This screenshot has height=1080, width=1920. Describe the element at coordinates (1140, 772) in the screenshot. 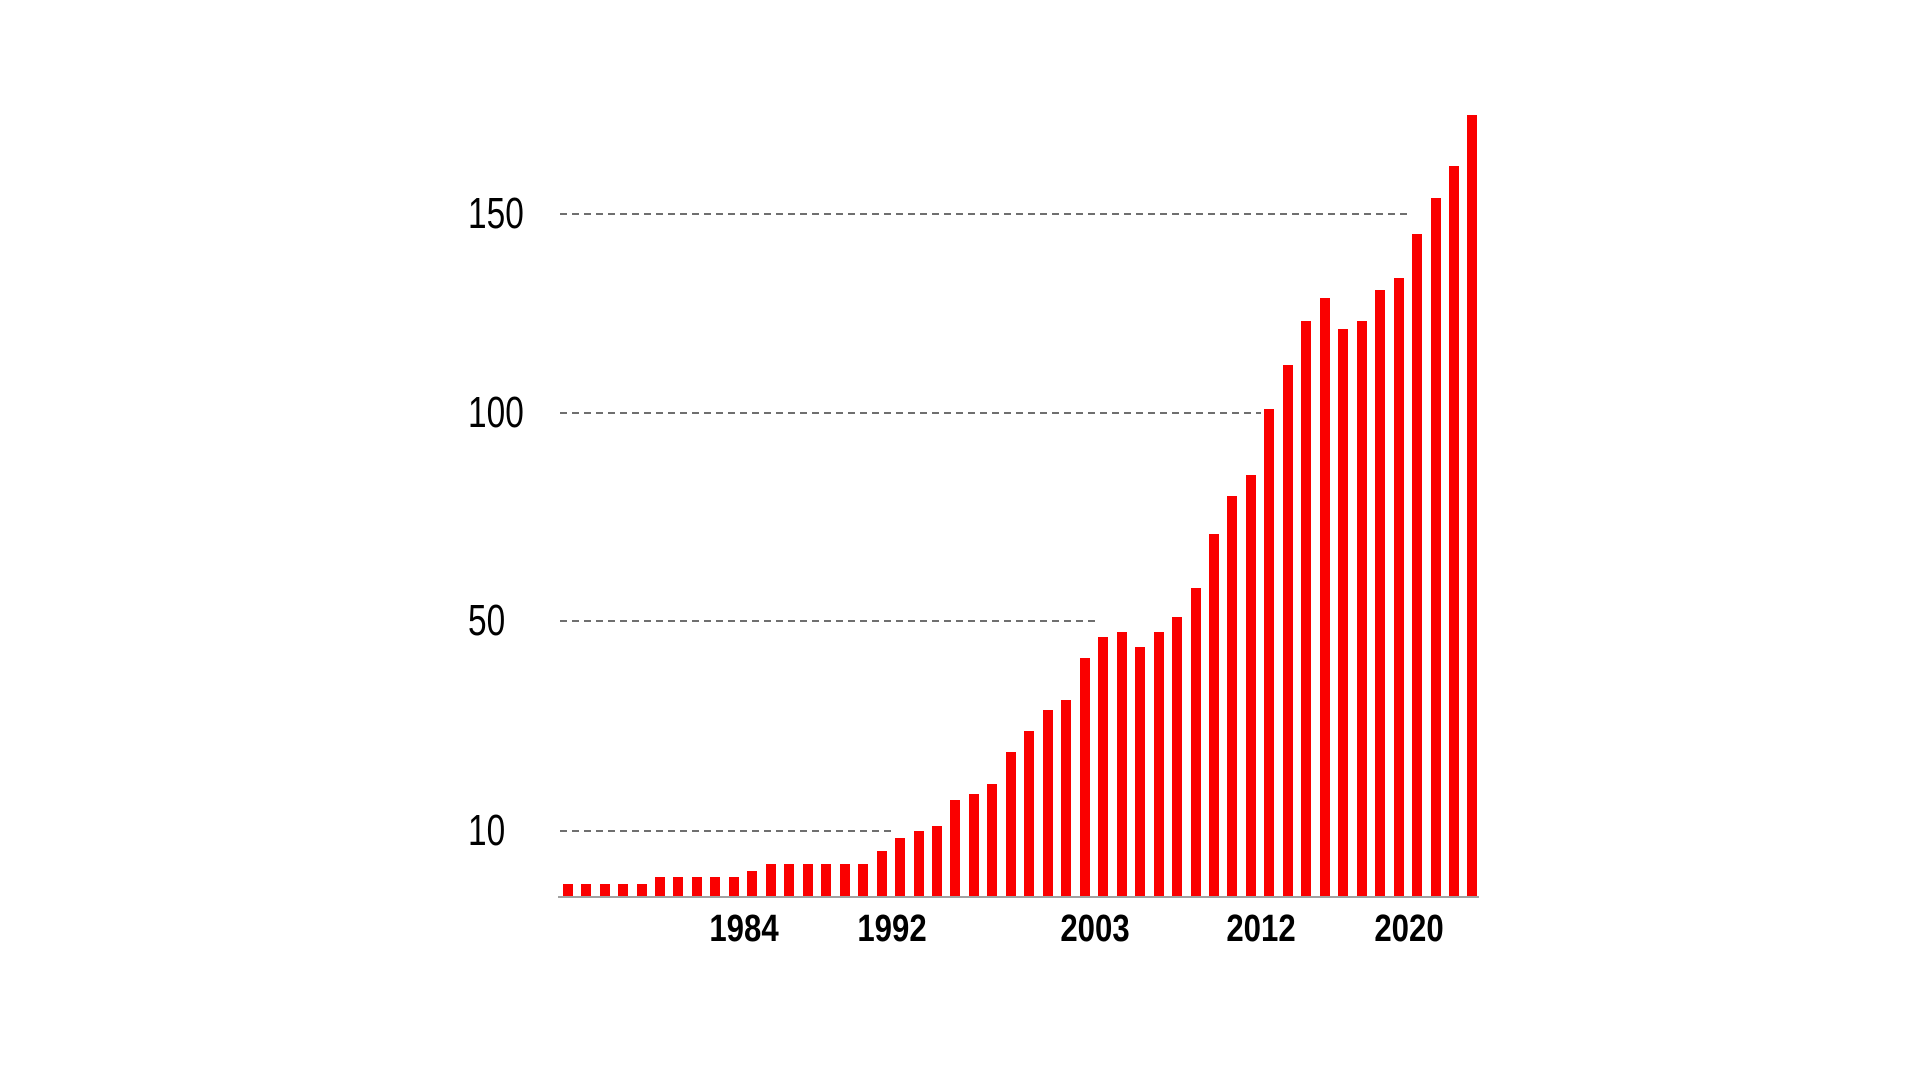

I see `bar-2005` at that location.